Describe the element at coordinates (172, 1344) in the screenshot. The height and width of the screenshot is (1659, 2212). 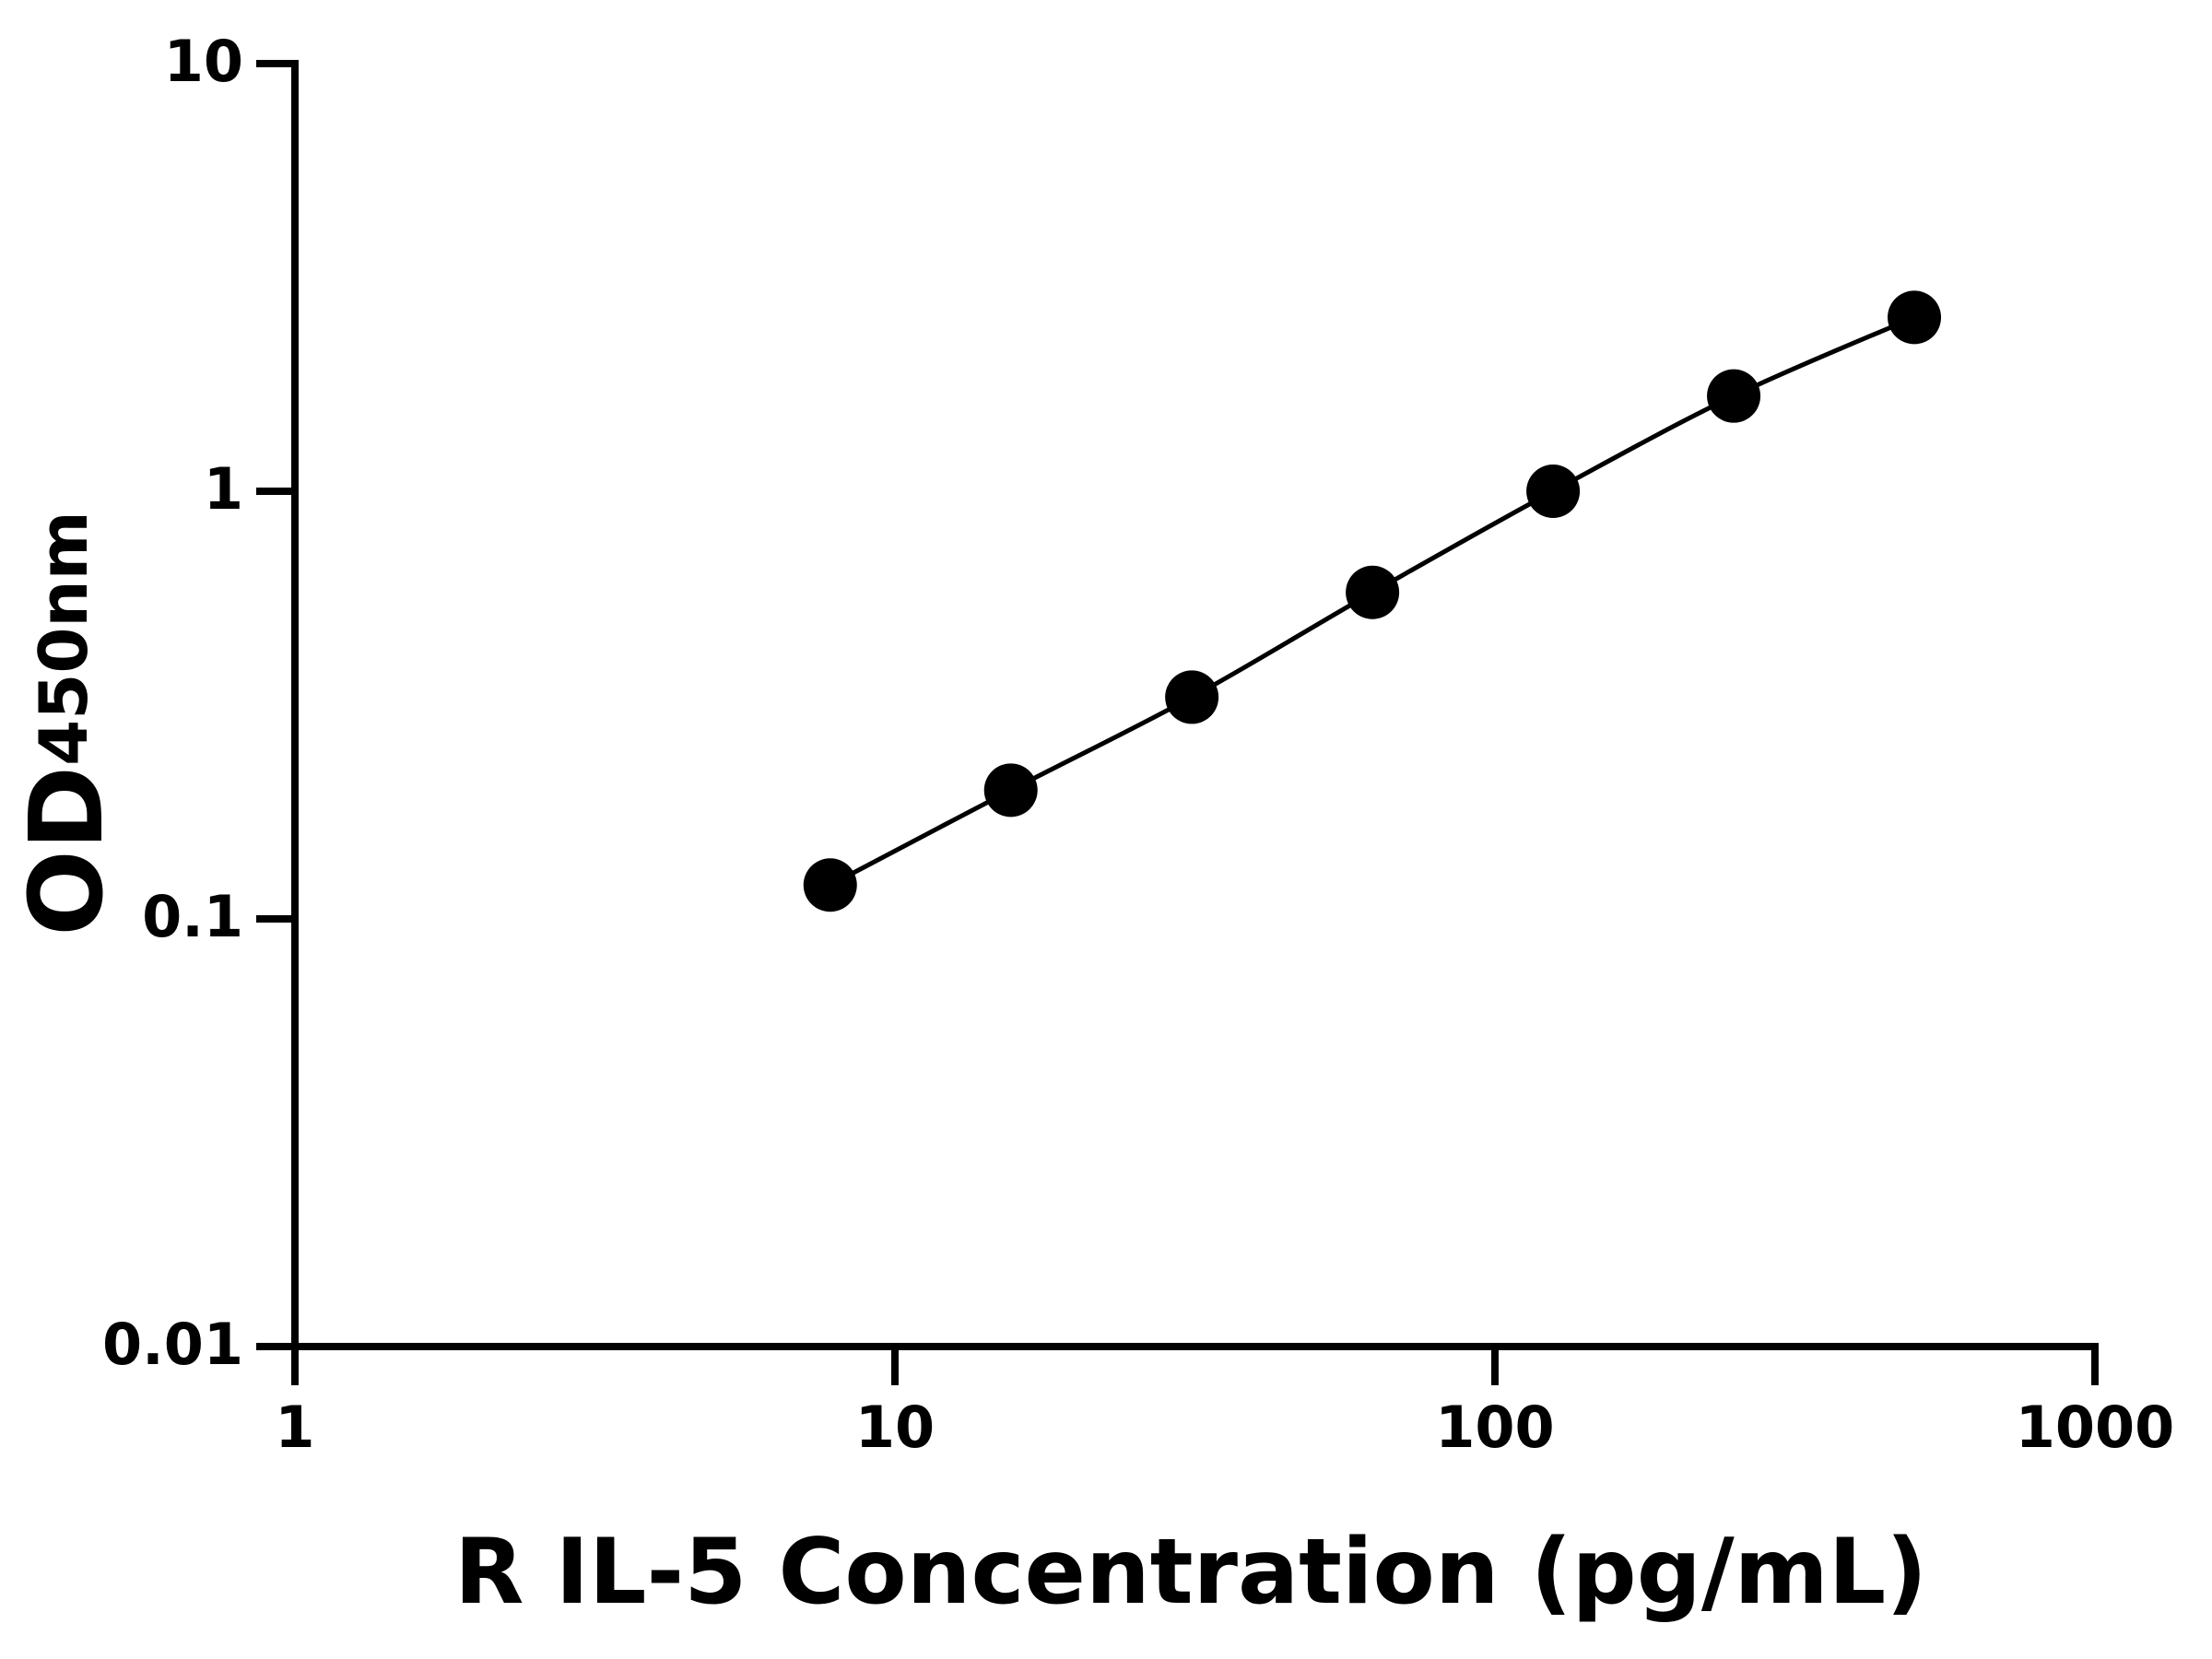
I see `y-tick-label: 0.01` at that location.